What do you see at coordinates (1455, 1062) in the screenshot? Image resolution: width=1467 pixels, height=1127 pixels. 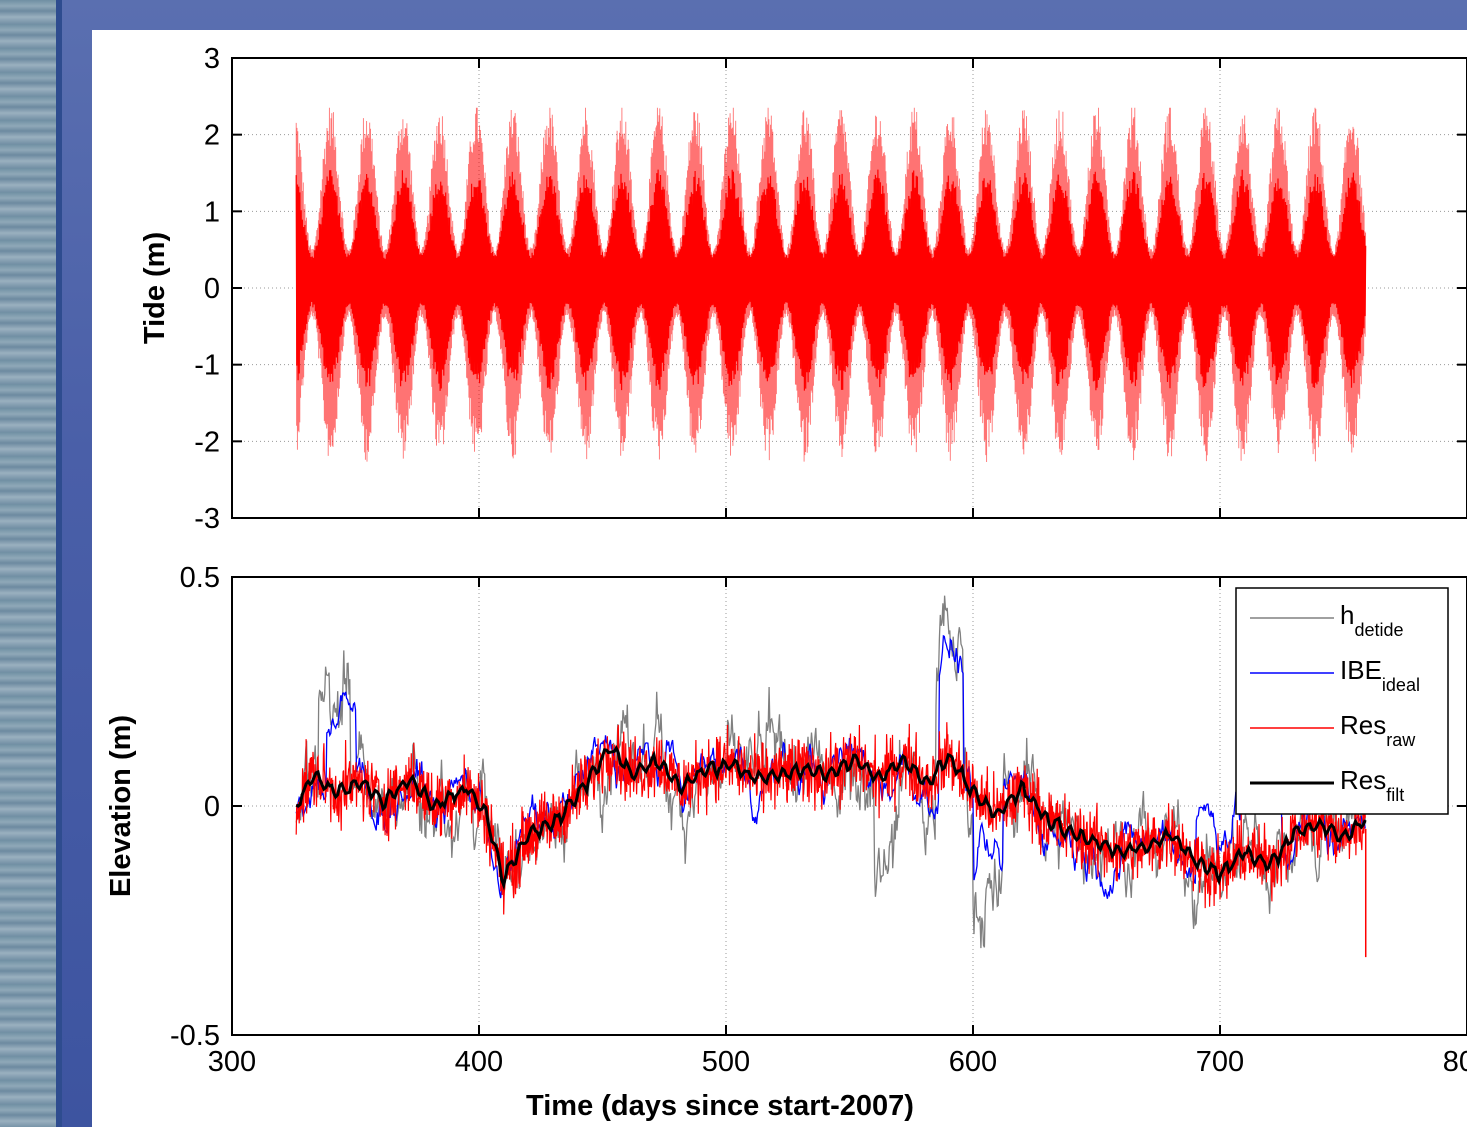 I see `x-tick-label: 800` at bounding box center [1455, 1062].